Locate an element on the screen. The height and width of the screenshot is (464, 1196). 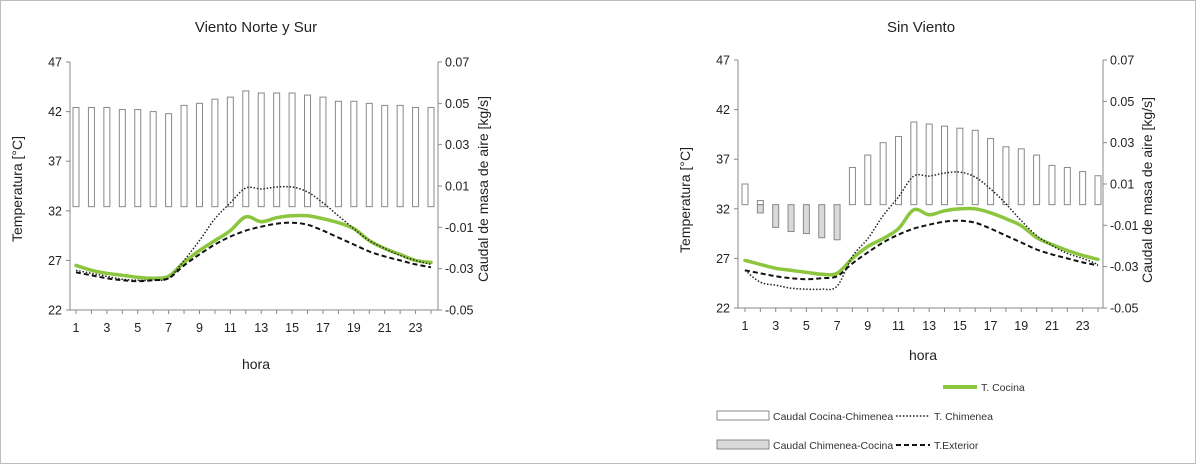
legend-label-t-chimenea: T. Chimenea is located at coordinates (963, 417).